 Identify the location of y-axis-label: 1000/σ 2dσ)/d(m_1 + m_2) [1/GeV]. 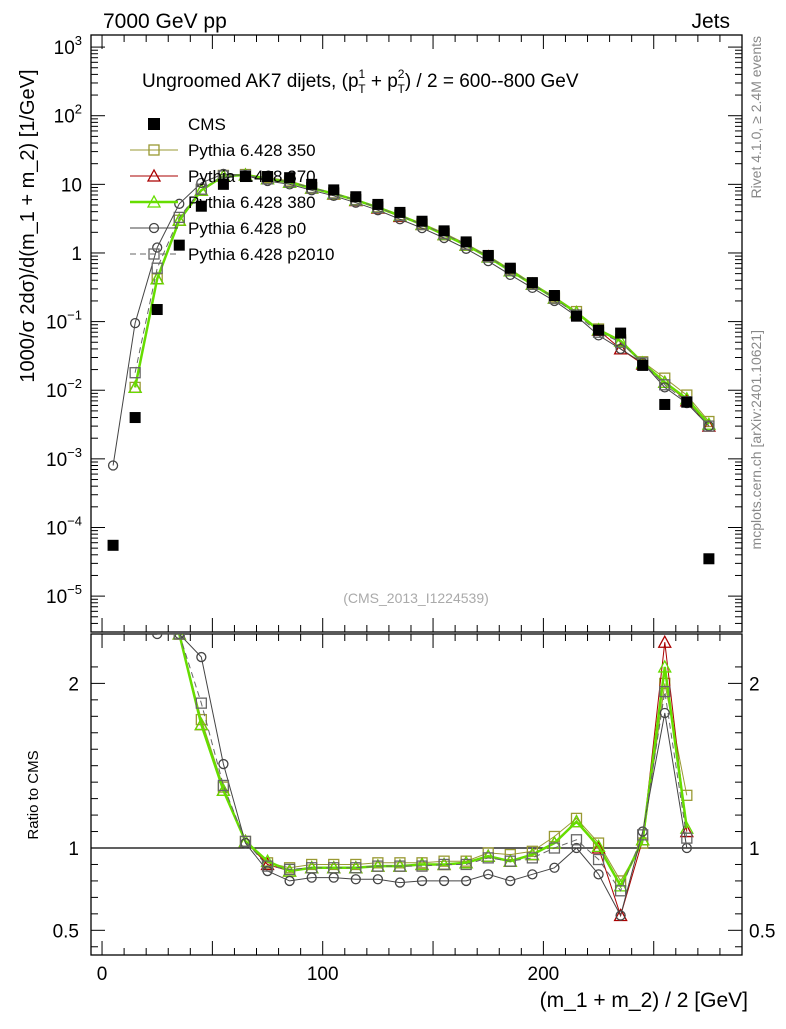
(28, 225).